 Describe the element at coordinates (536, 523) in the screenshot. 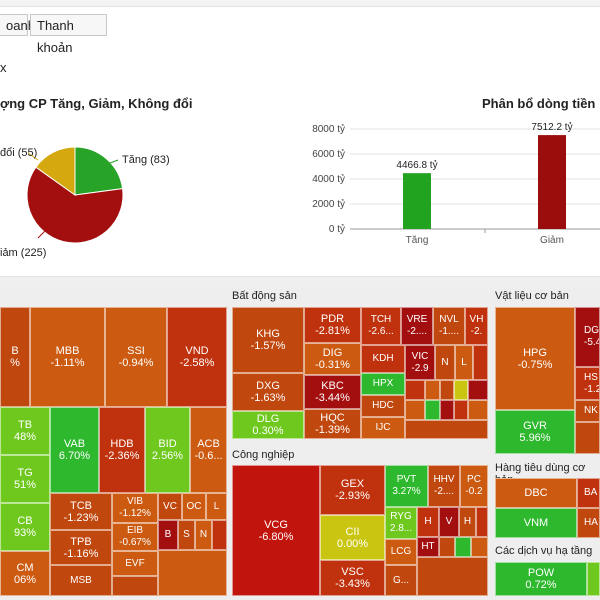

I see `tile-stock: VNM` at that location.